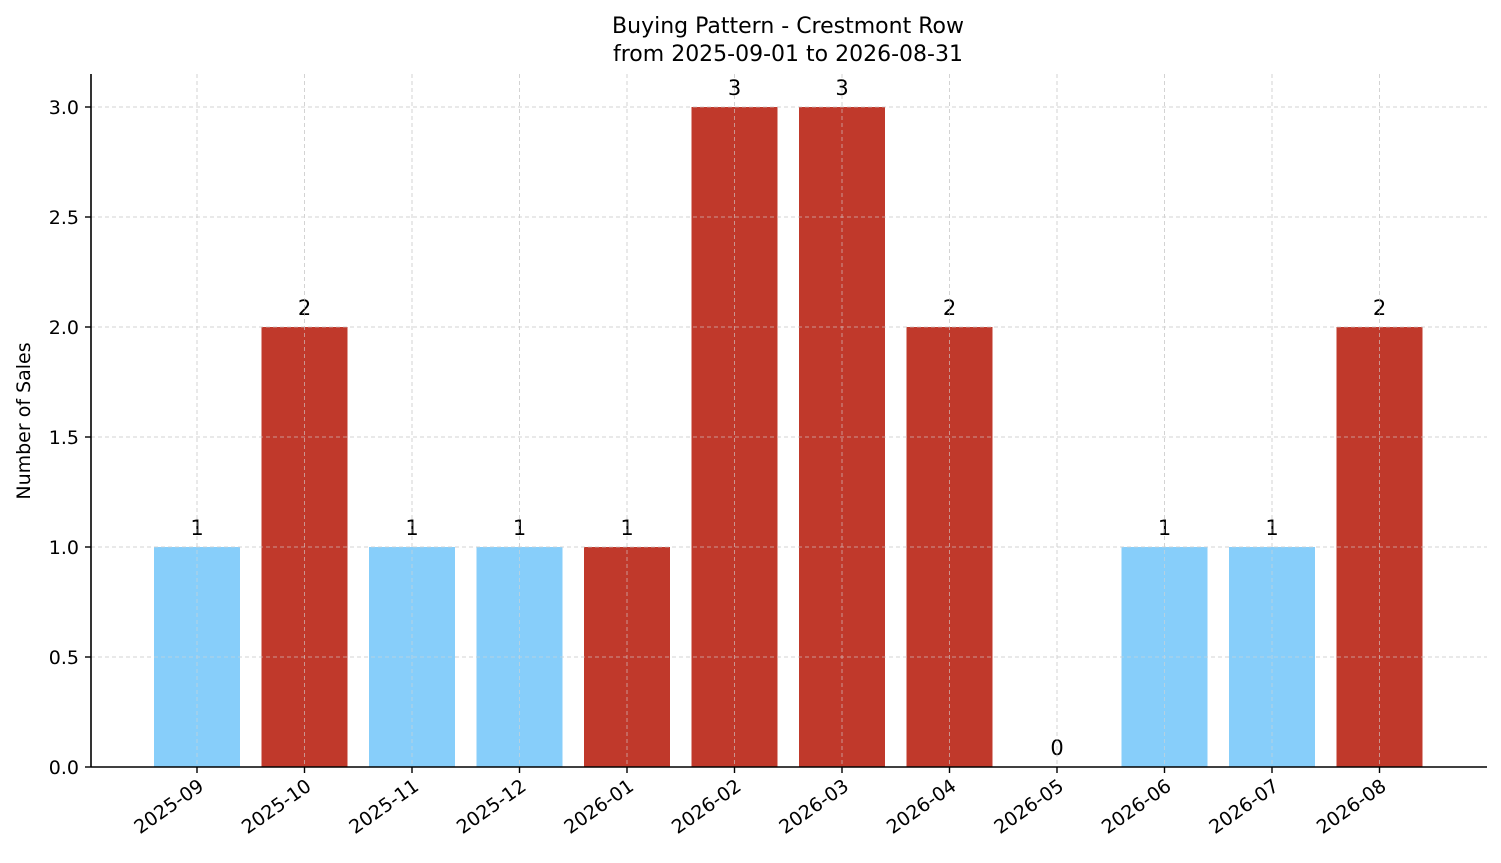  I want to click on data-label-2026-07: 1, so click(1271, 528).